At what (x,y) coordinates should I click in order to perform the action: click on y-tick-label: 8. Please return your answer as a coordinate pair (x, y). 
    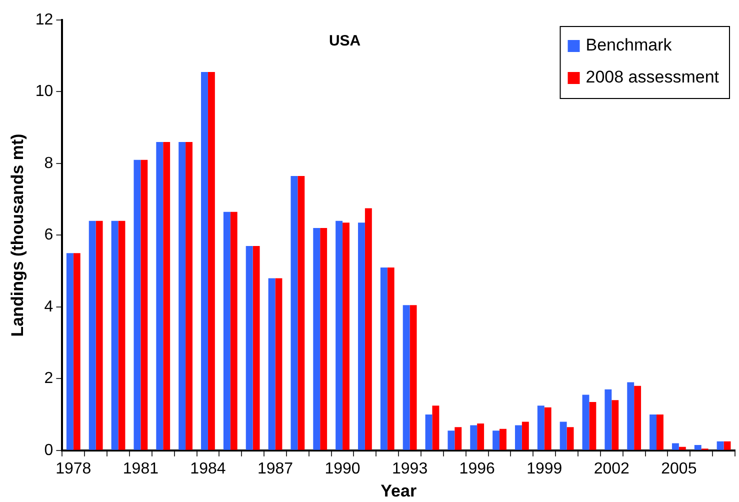
    Looking at the image, I should click on (49, 163).